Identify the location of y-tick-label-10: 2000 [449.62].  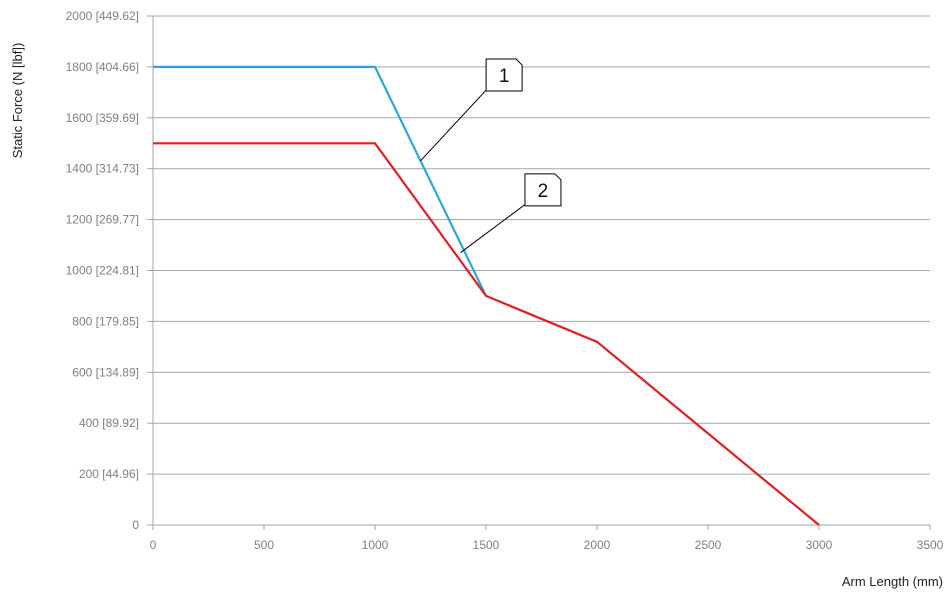
(102, 16).